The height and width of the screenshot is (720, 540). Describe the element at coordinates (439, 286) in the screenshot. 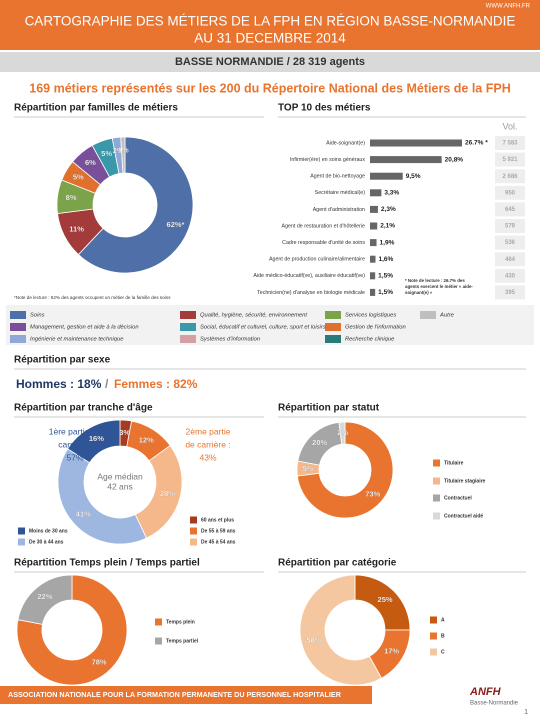

I see `chart-note: agents exercent le métier « aide-` at that location.